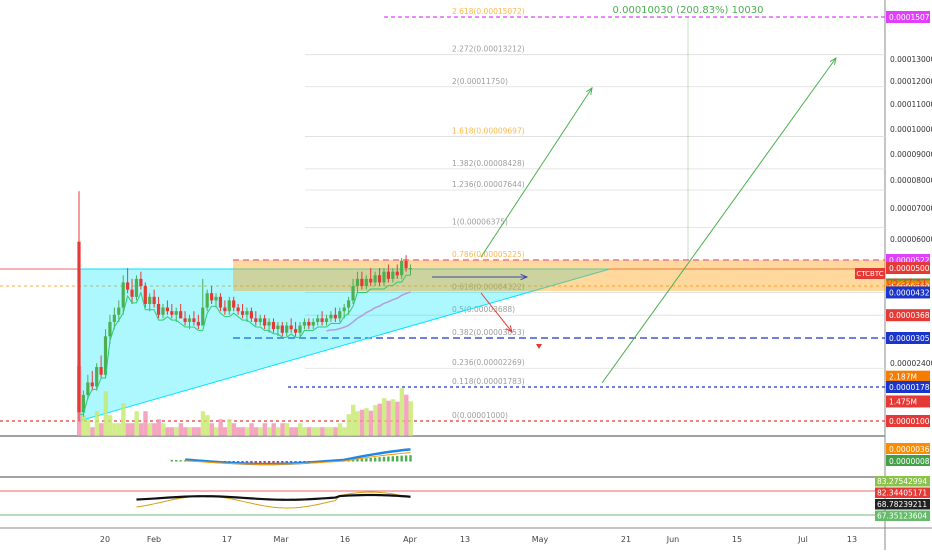 The height and width of the screenshot is (554, 932). Describe the element at coordinates (540, 539) in the screenshot. I see `time-tick-label: May` at that location.